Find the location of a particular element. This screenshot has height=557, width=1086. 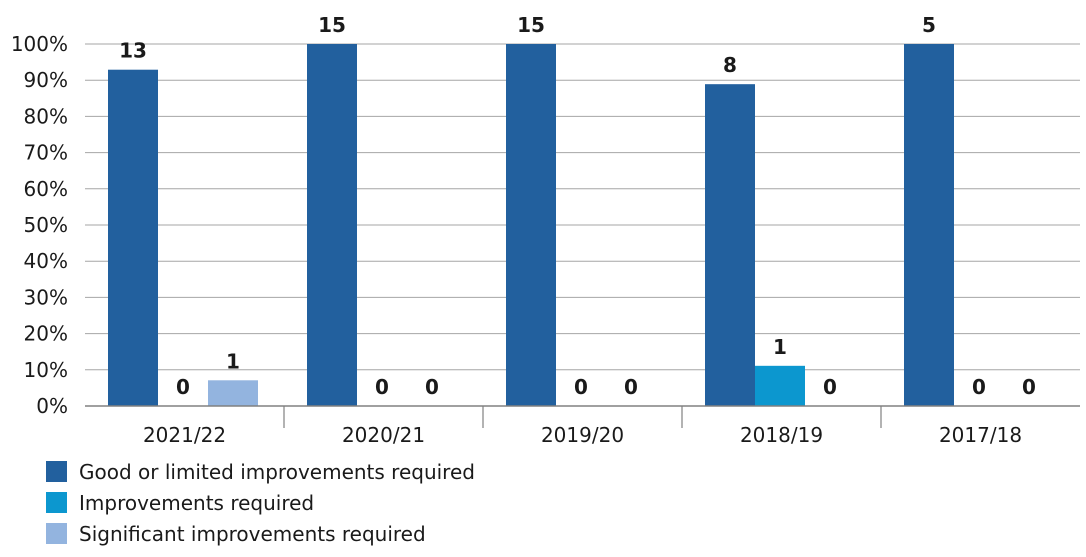

data-label: 8 is located at coordinates (730, 65).